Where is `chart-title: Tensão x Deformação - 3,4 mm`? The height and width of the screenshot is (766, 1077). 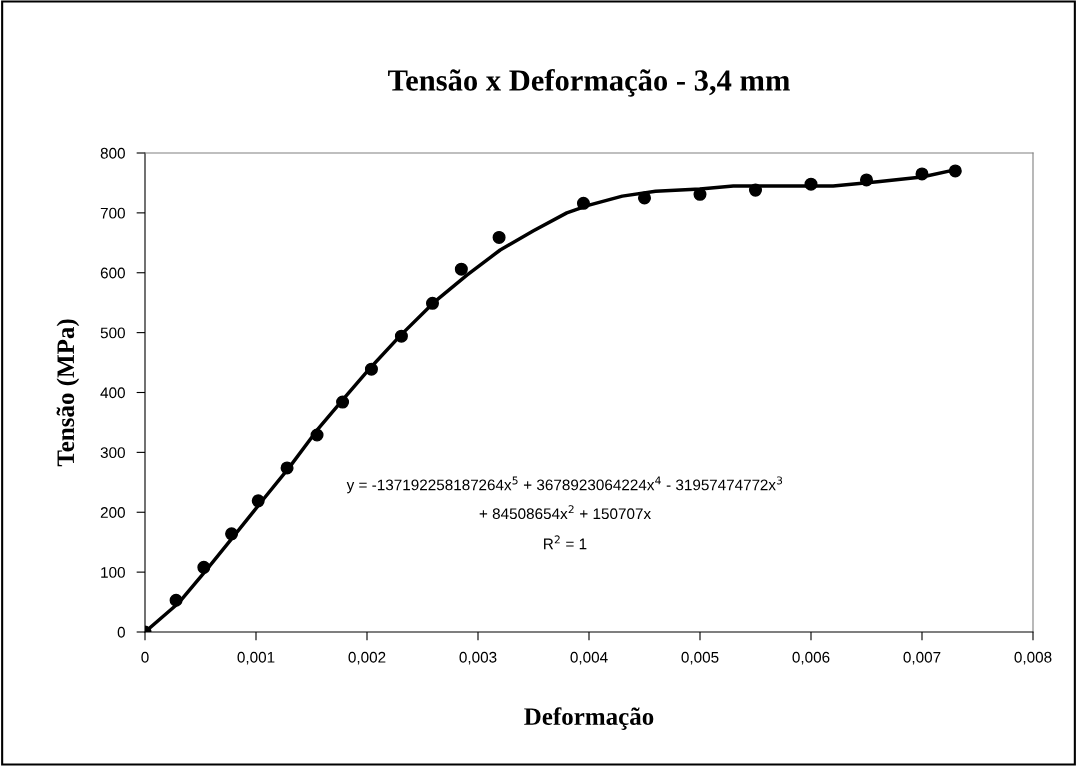
chart-title: Tensão x Deformação - 3,4 mm is located at coordinates (589, 82).